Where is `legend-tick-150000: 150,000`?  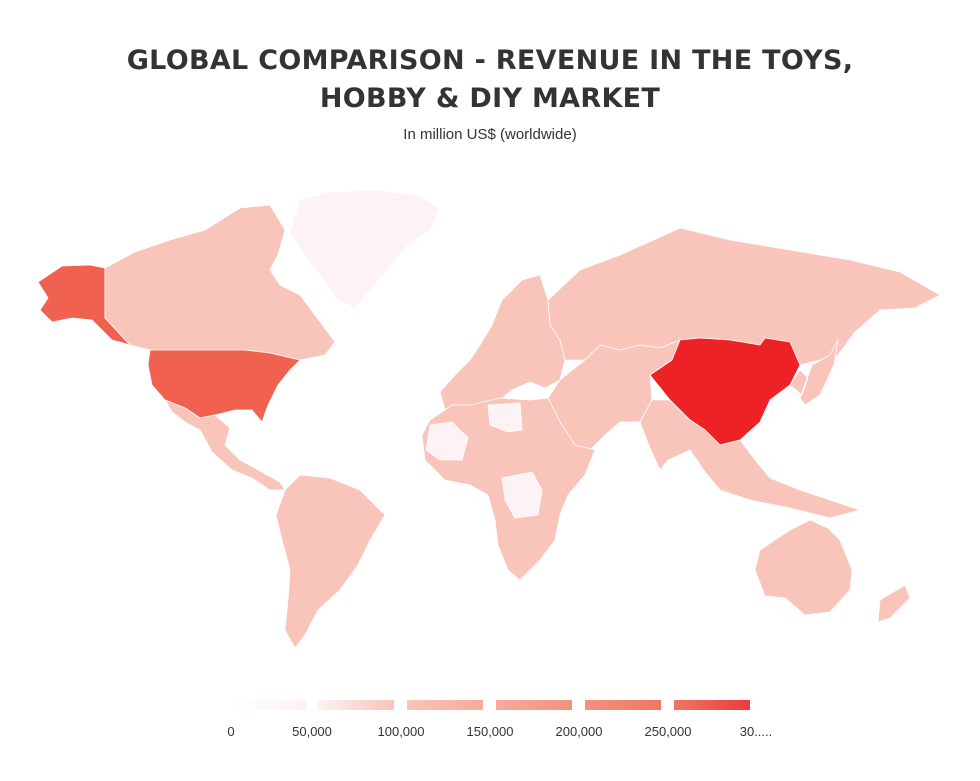 legend-tick-150000: 150,000 is located at coordinates (490, 731).